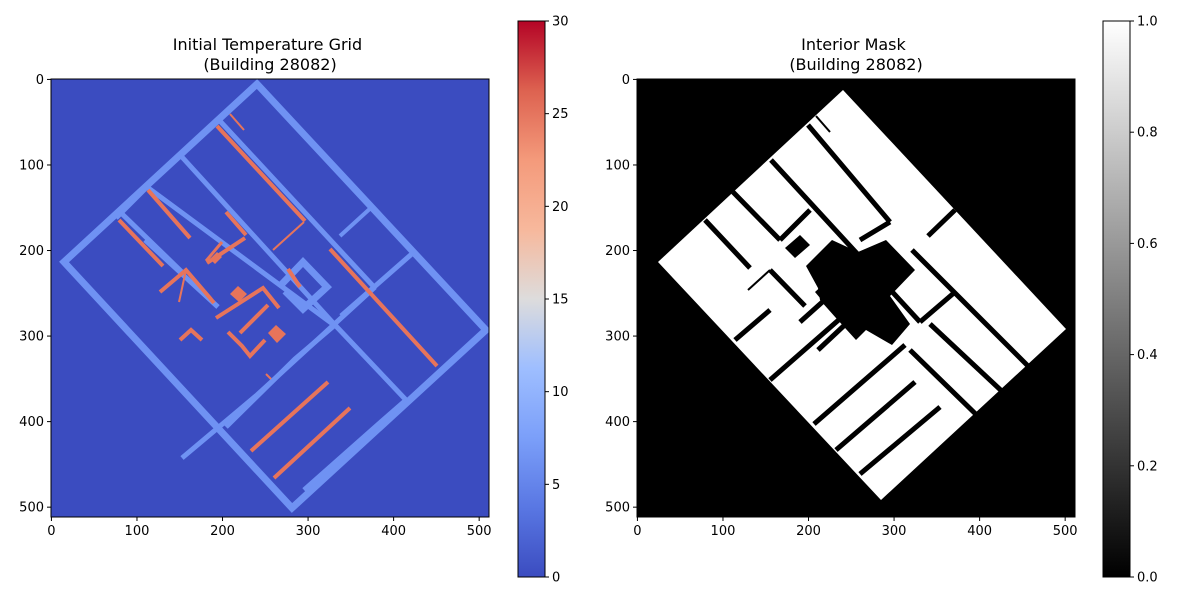 The width and height of the screenshot is (1200, 600). What do you see at coordinates (560, 392) in the screenshot?
I see `temperature-colorbar-tick-label: 10` at bounding box center [560, 392].